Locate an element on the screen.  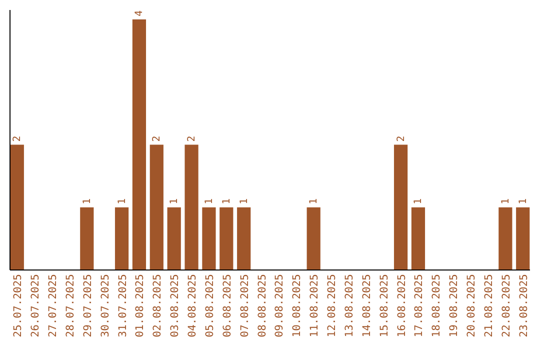
x-tick-label: 23.08.2025 is located at coordinates (524, 306).